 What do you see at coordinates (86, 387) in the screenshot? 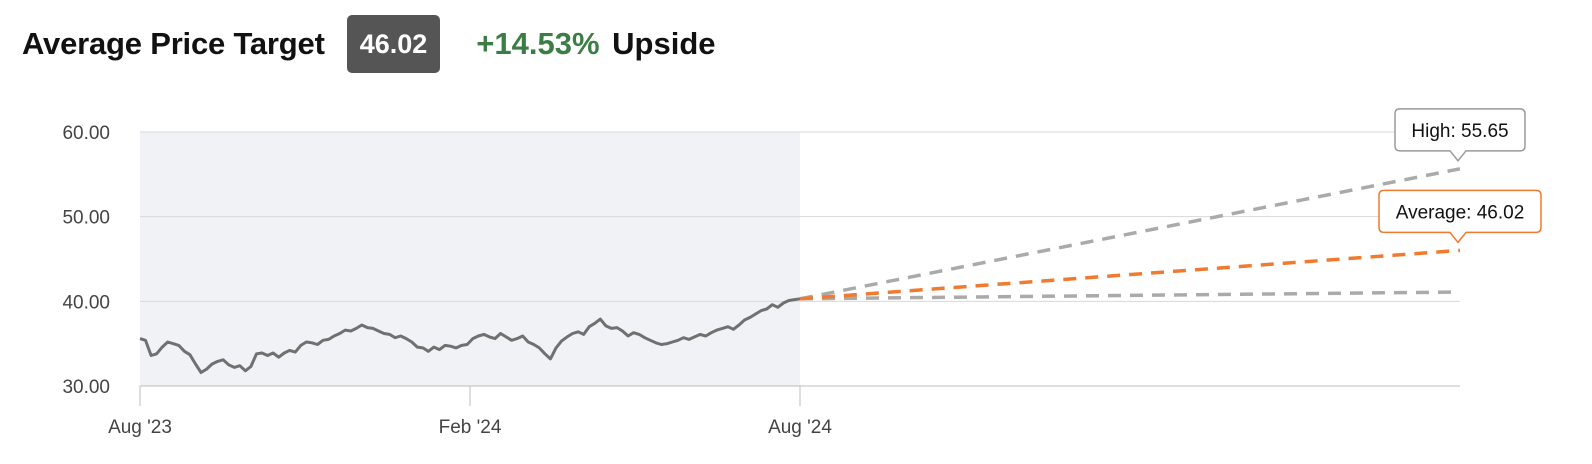
I see `y-tick-label: 30.00` at bounding box center [86, 387].